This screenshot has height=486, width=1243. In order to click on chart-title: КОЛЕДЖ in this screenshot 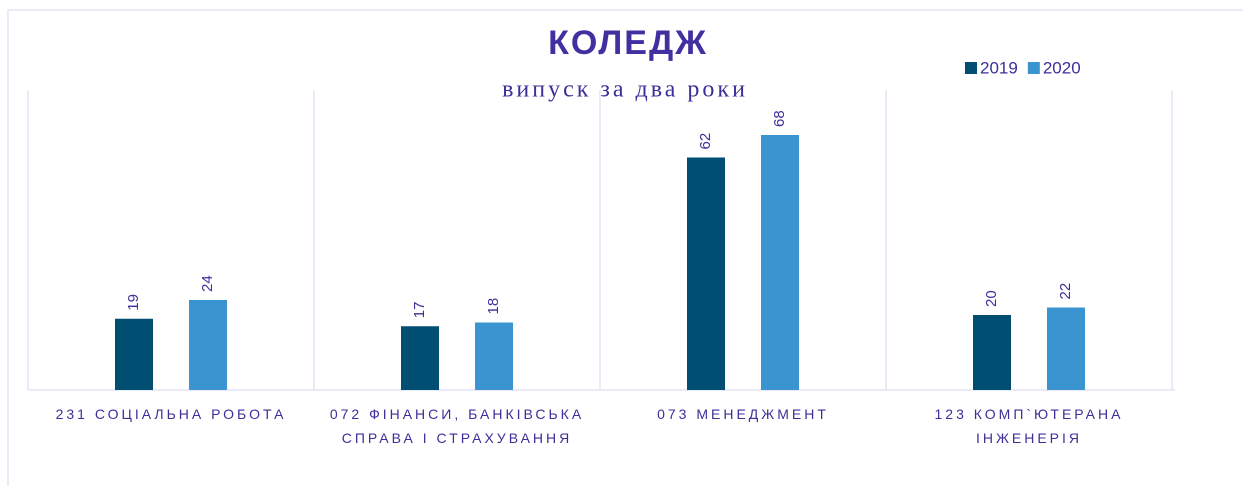, I will do `click(628, 43)`.